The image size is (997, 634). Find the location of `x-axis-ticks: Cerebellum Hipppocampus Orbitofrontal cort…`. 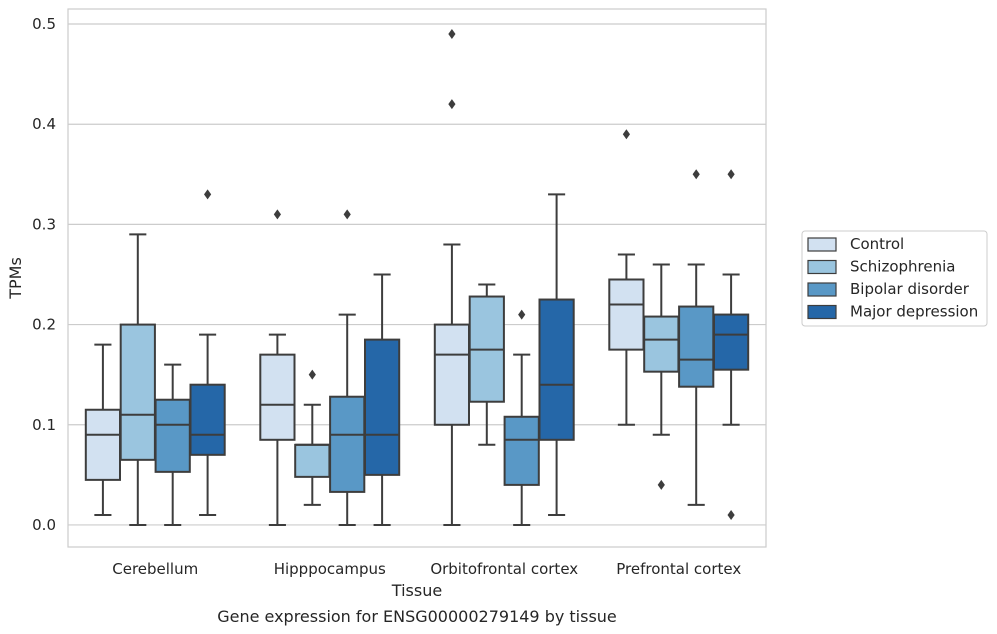

x-axis-ticks: Cerebellum Hipppocampus Orbitofrontal cort… is located at coordinates (426, 569).